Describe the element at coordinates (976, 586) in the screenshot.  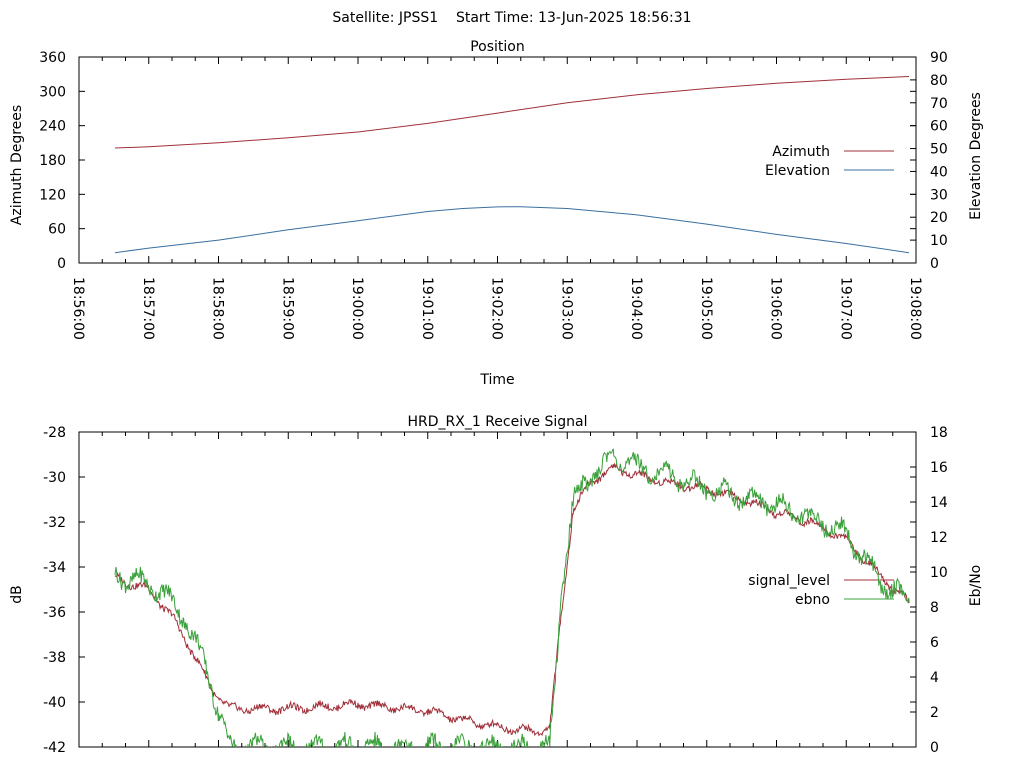
I see `y2-axis-label: Eb/No` at that location.